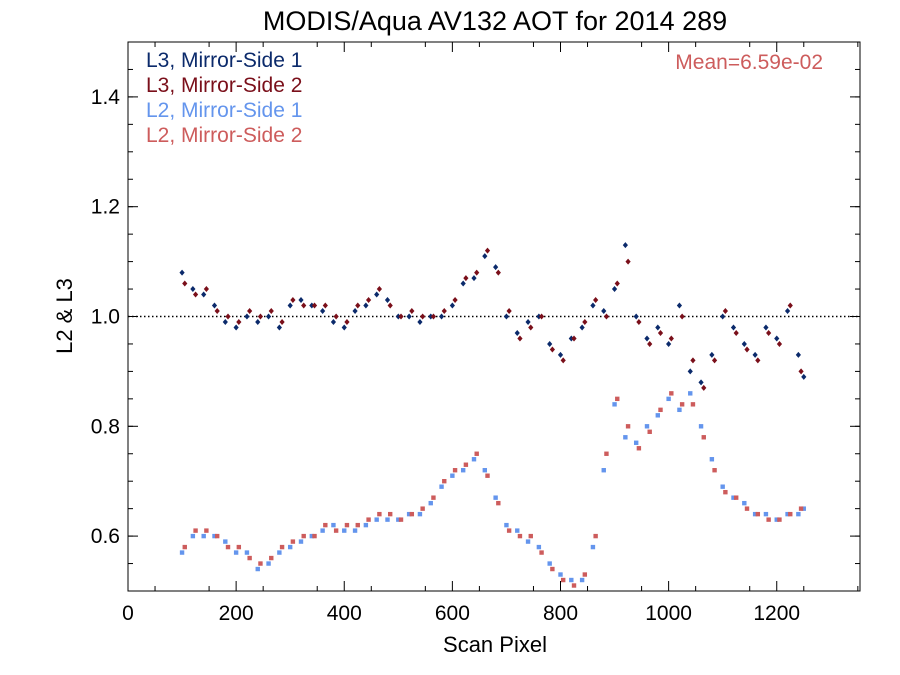 The height and width of the screenshot is (675, 900). What do you see at coordinates (224, 110) in the screenshot?
I see `legend-entry: L2, Mirror-Side 1` at bounding box center [224, 110].